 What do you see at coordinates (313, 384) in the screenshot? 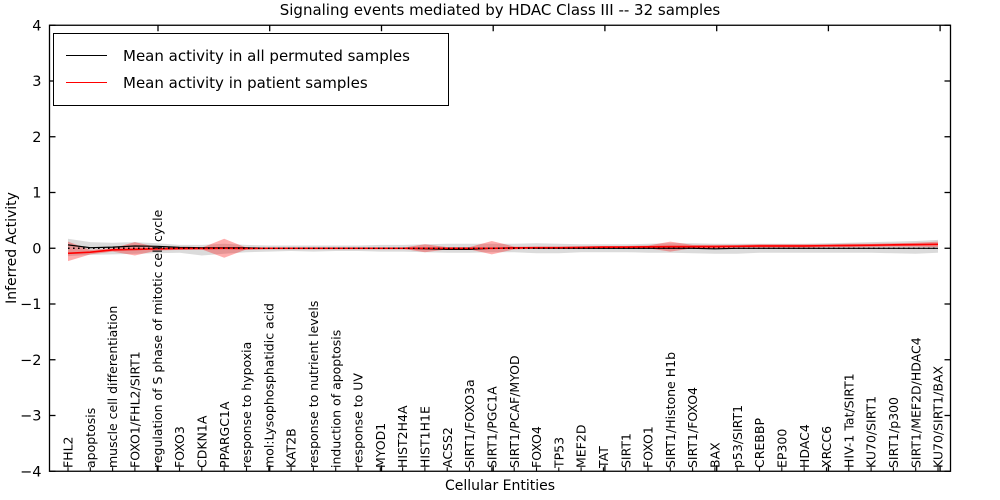
I see `x-tick-label: response to nutrient levels` at bounding box center [313, 384].